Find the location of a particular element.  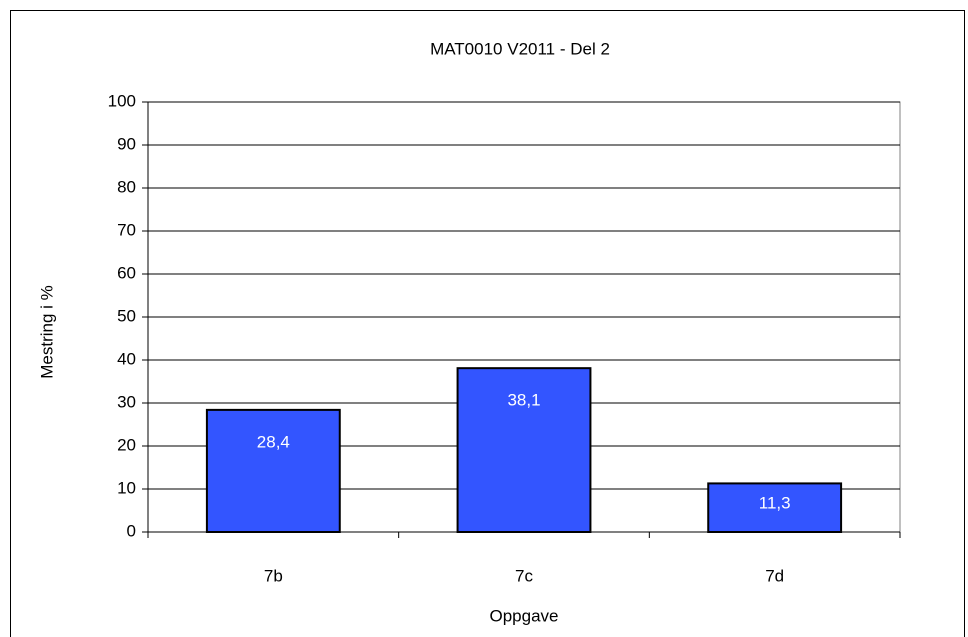

value-label: 28,4 is located at coordinates (273, 441).